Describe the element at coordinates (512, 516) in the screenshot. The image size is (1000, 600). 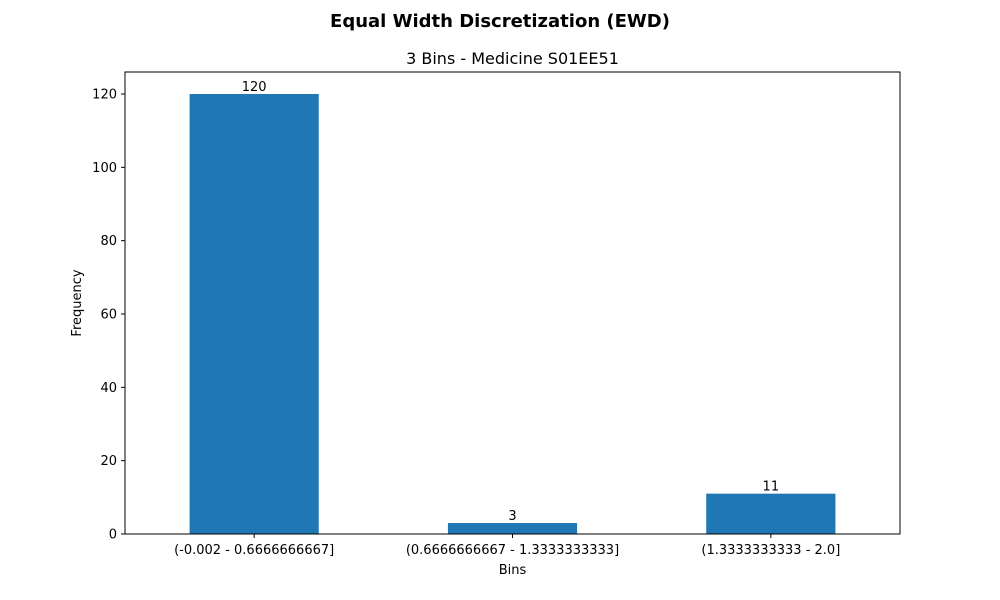
I see `bar-value-label-2: 3` at that location.